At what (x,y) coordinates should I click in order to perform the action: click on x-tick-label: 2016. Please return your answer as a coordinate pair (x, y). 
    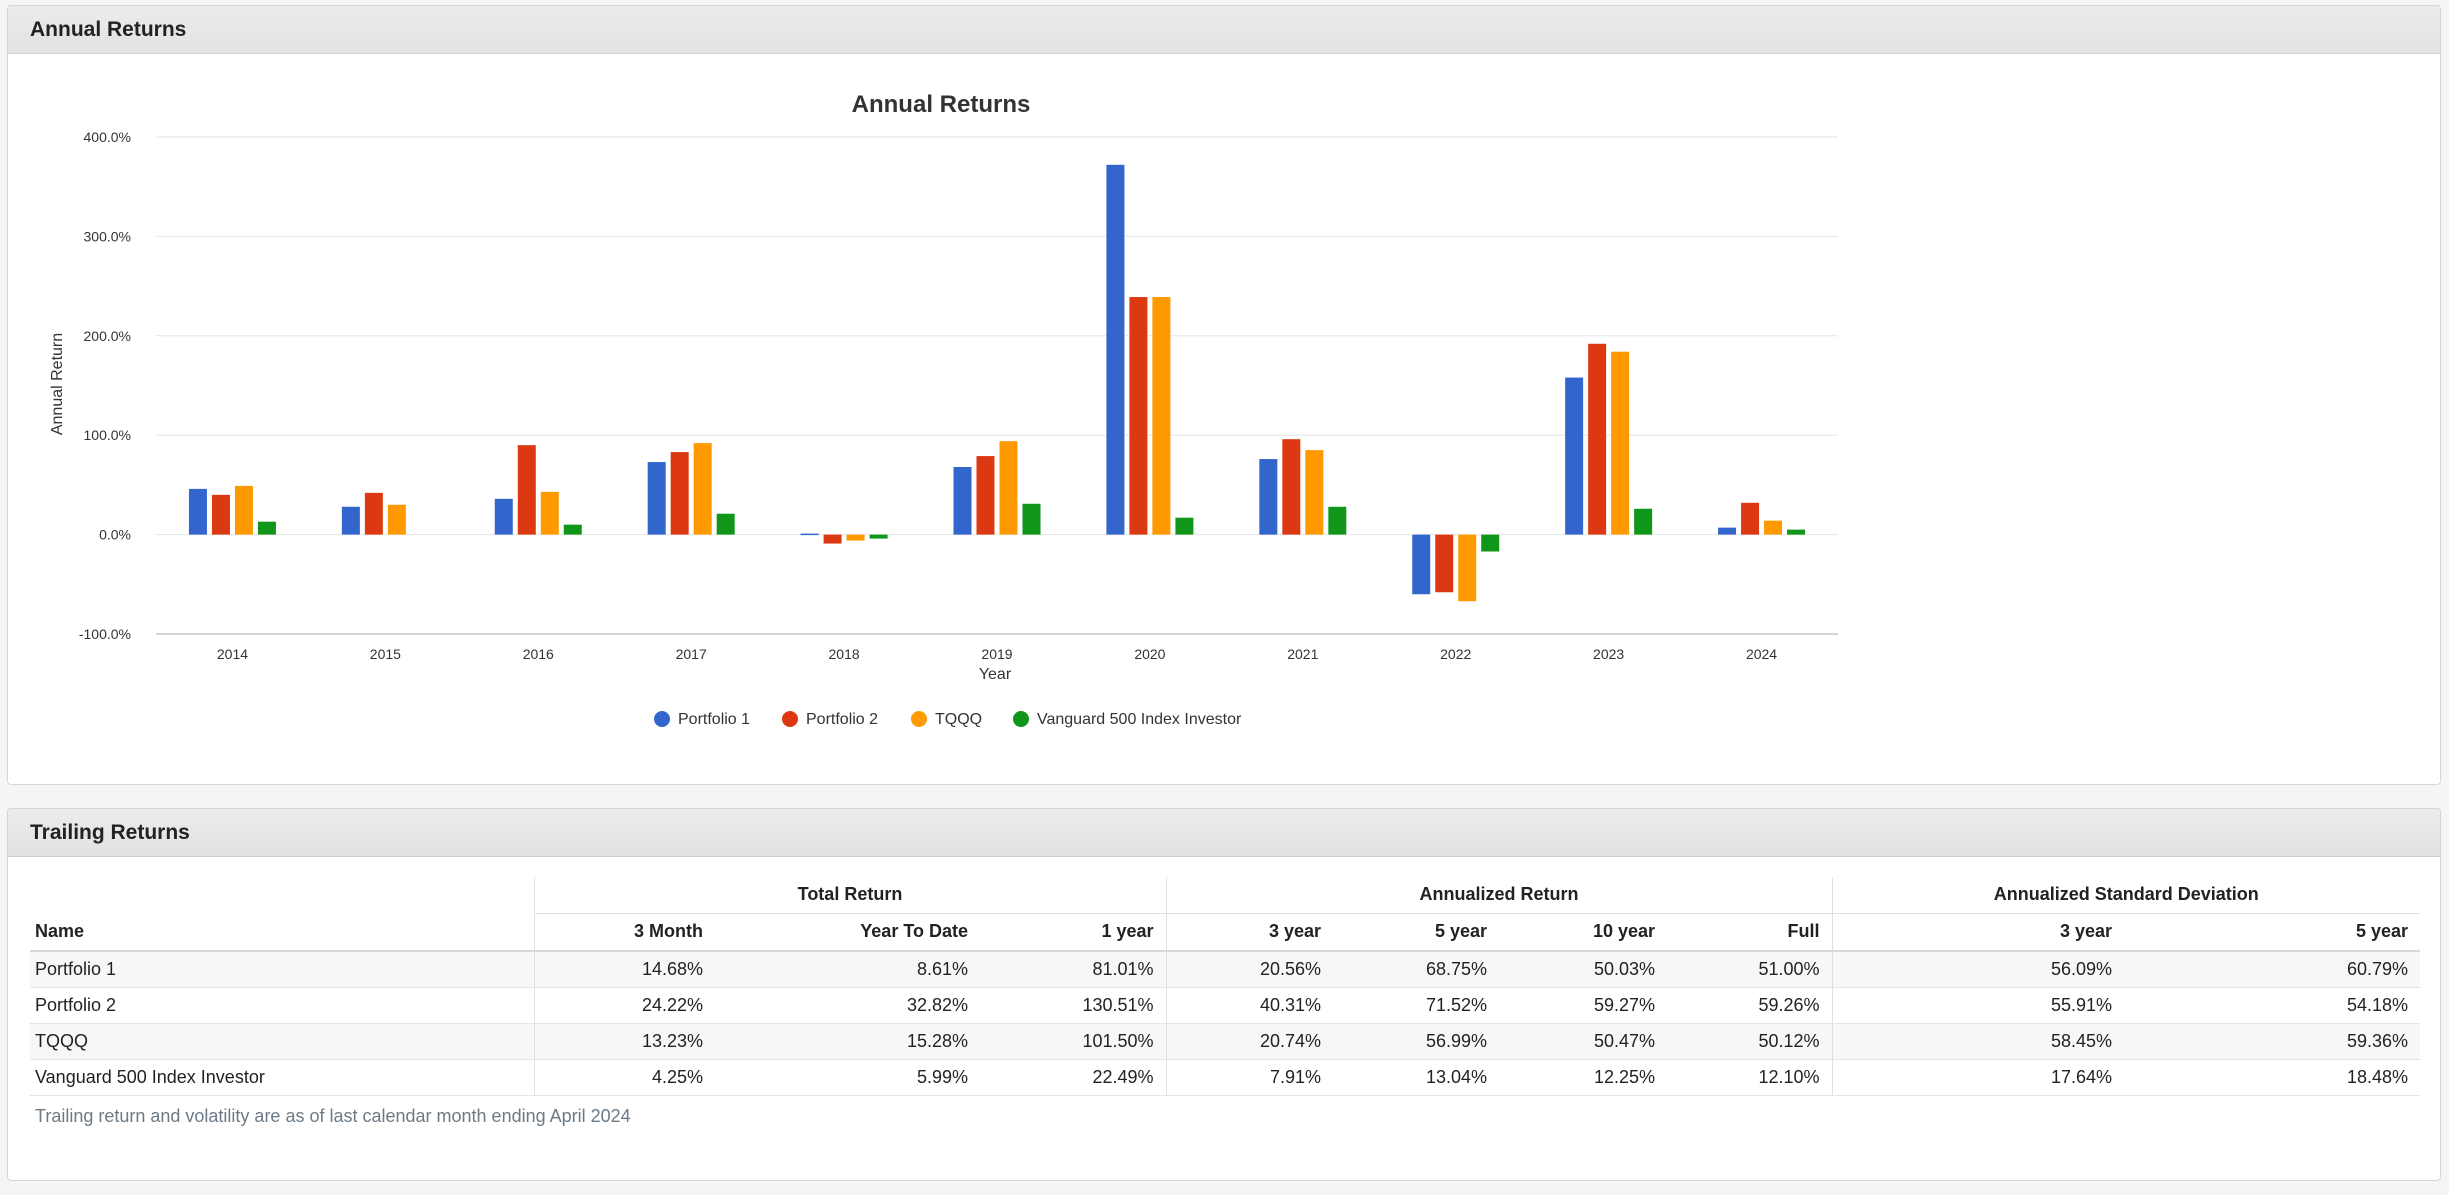
    Looking at the image, I should click on (538, 654).